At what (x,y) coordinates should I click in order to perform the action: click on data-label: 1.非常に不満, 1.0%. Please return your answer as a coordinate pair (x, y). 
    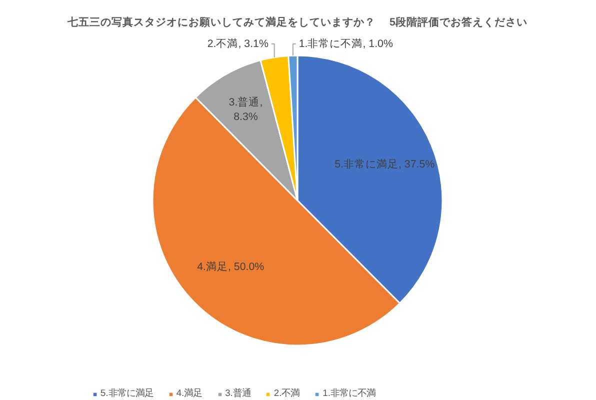
    Looking at the image, I should click on (346, 43).